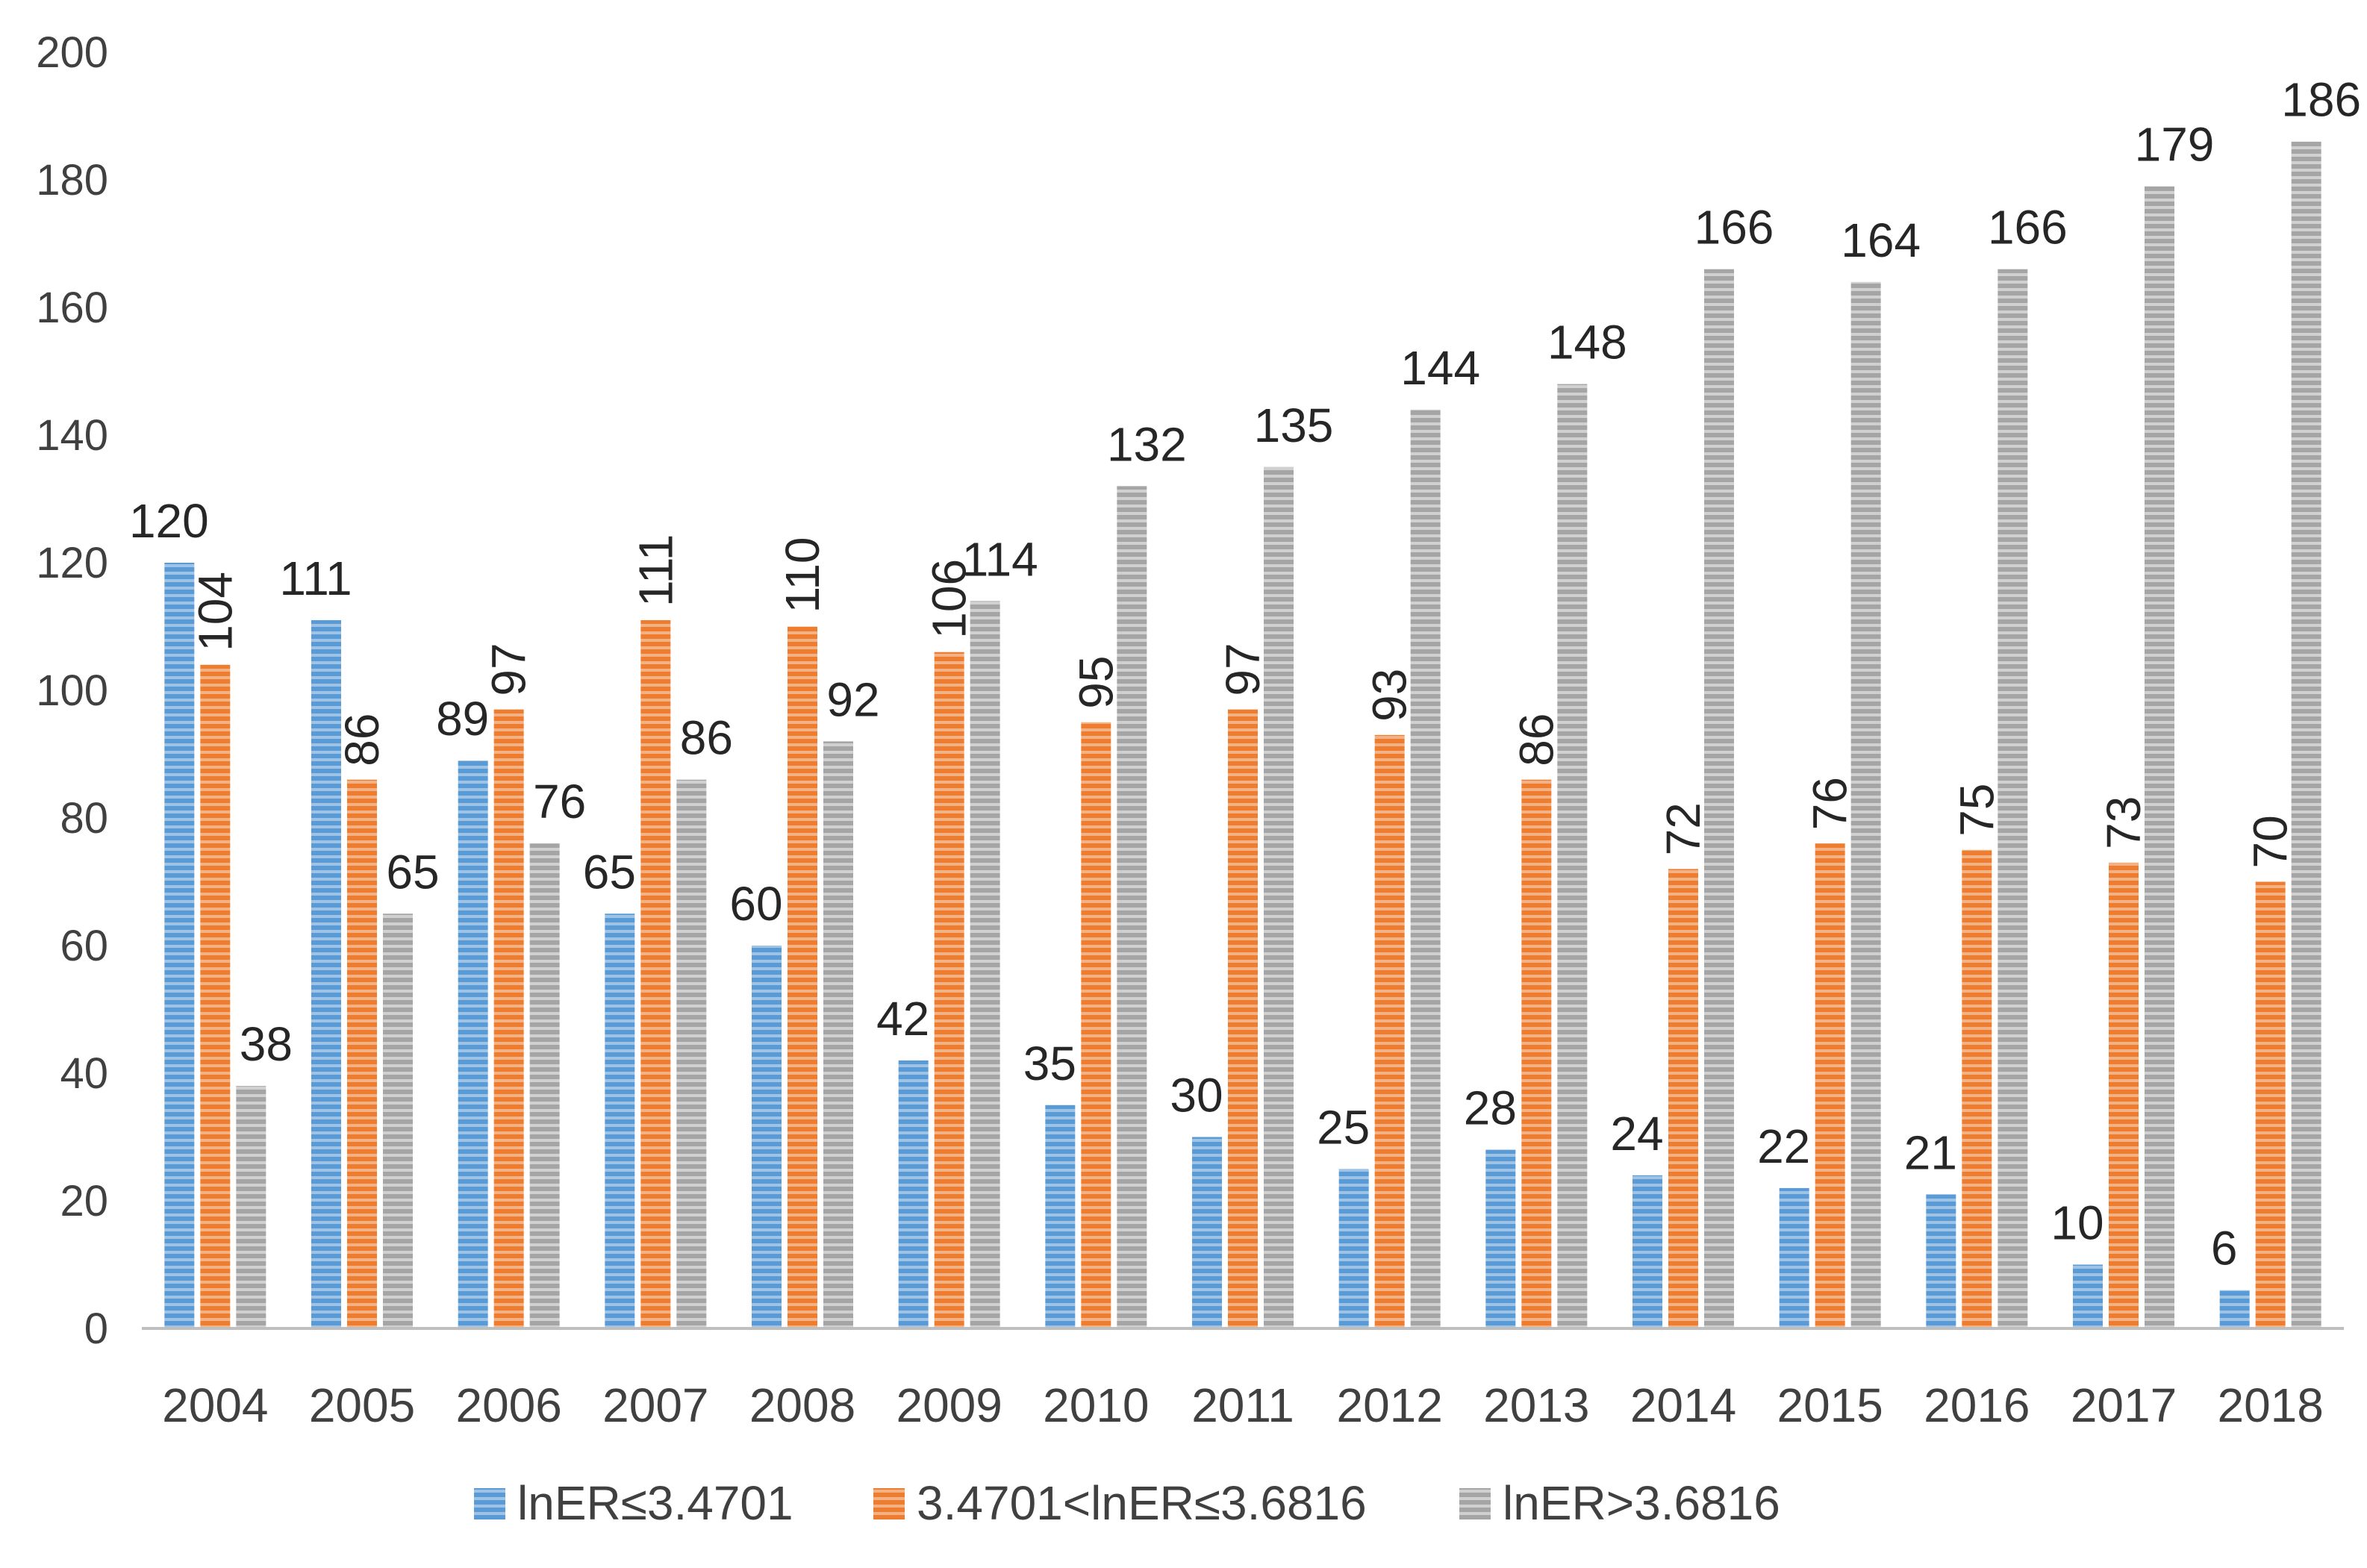 This screenshot has width=2367, height=1568. Describe the element at coordinates (1000, 559) in the screenshot. I see `data-label: 114` at that location.